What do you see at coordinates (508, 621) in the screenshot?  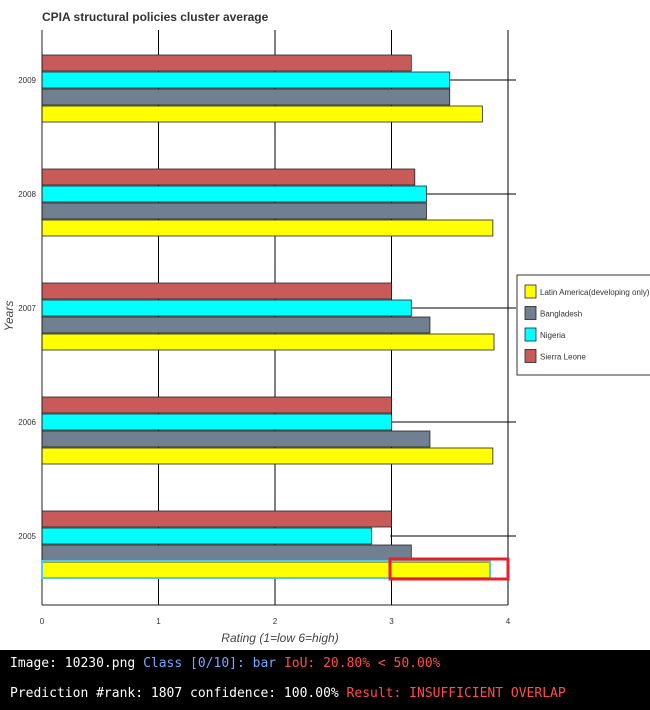 I see `x-tick-label: 4` at bounding box center [508, 621].